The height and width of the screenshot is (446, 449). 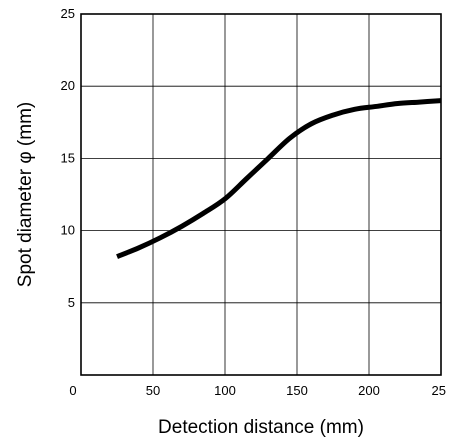 I want to click on x-axis-label: Detection distance (mm), so click(x=261, y=427).